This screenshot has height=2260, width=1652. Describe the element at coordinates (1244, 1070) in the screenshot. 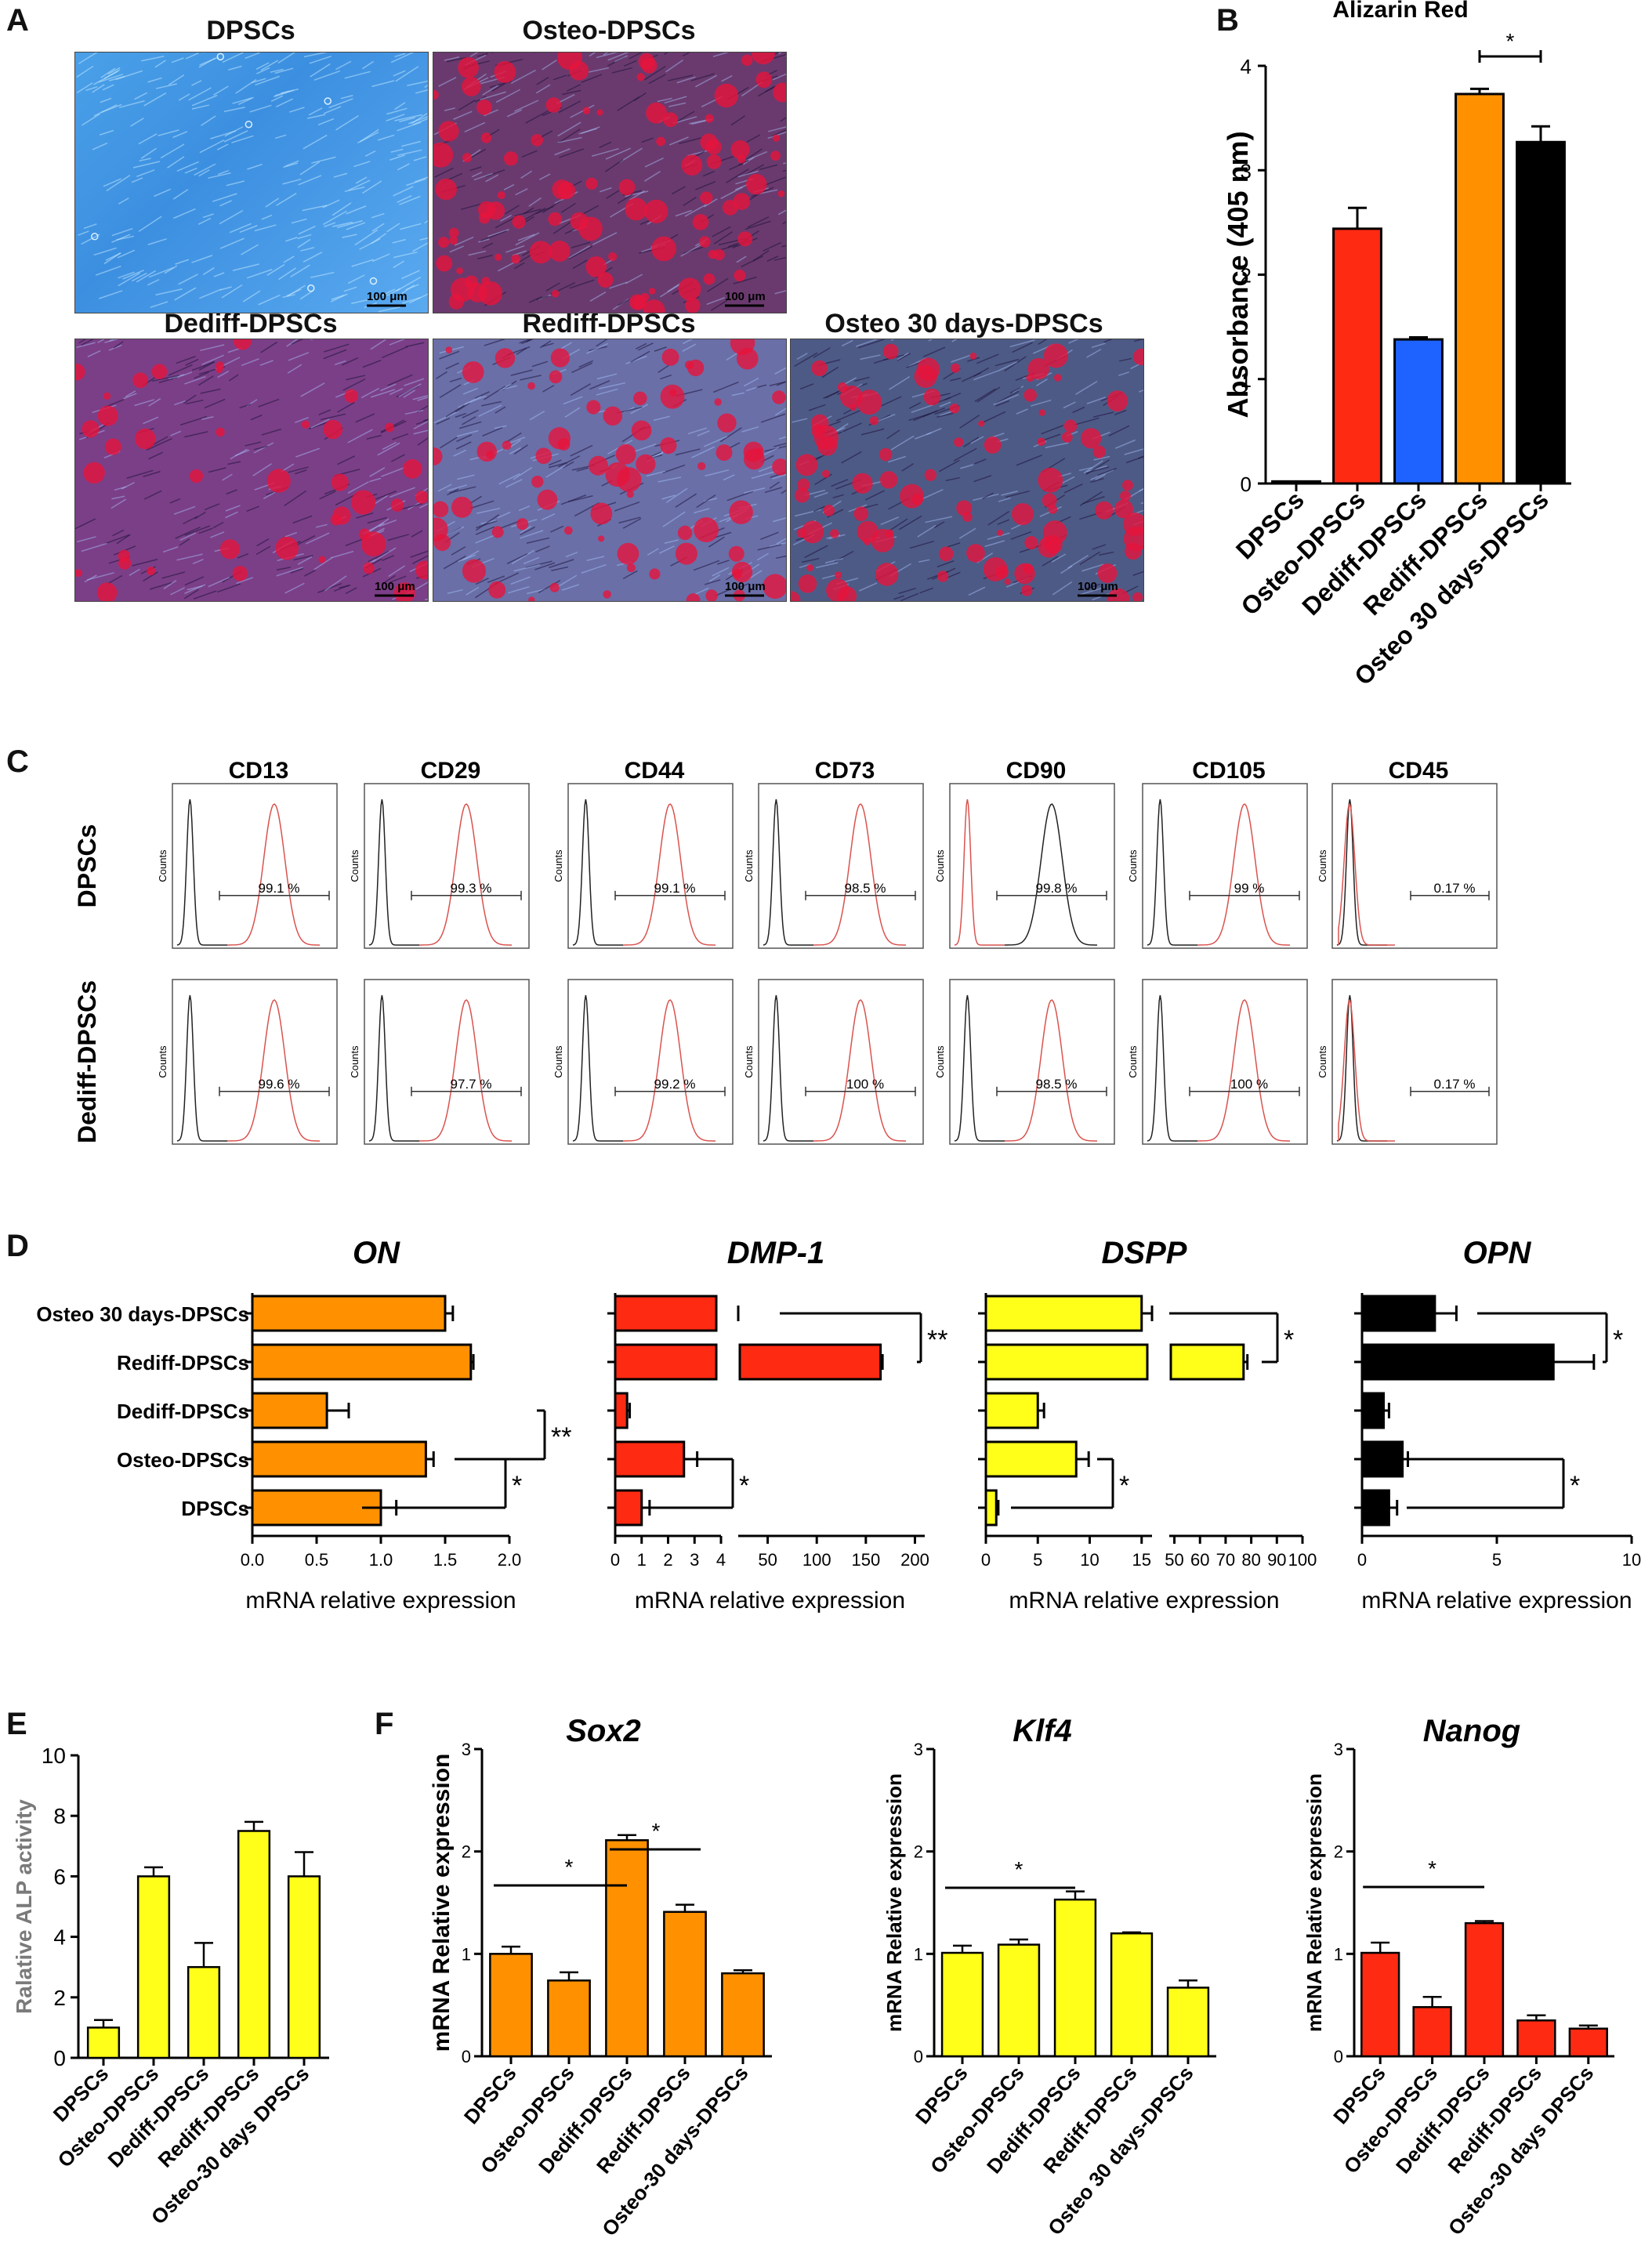

I see `stained-curve` at that location.